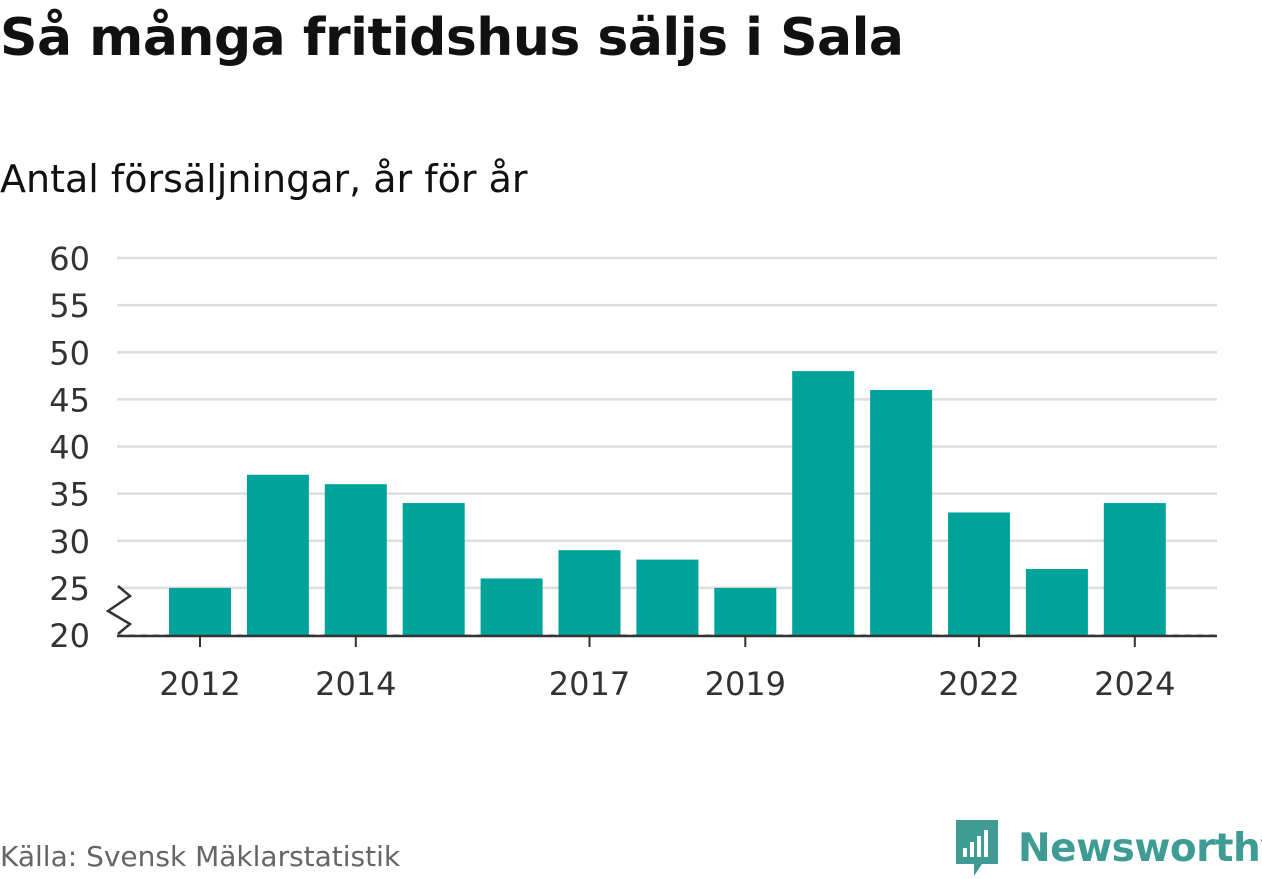  What do you see at coordinates (355, 684) in the screenshot?
I see `x-tick-label: 2014` at bounding box center [355, 684].